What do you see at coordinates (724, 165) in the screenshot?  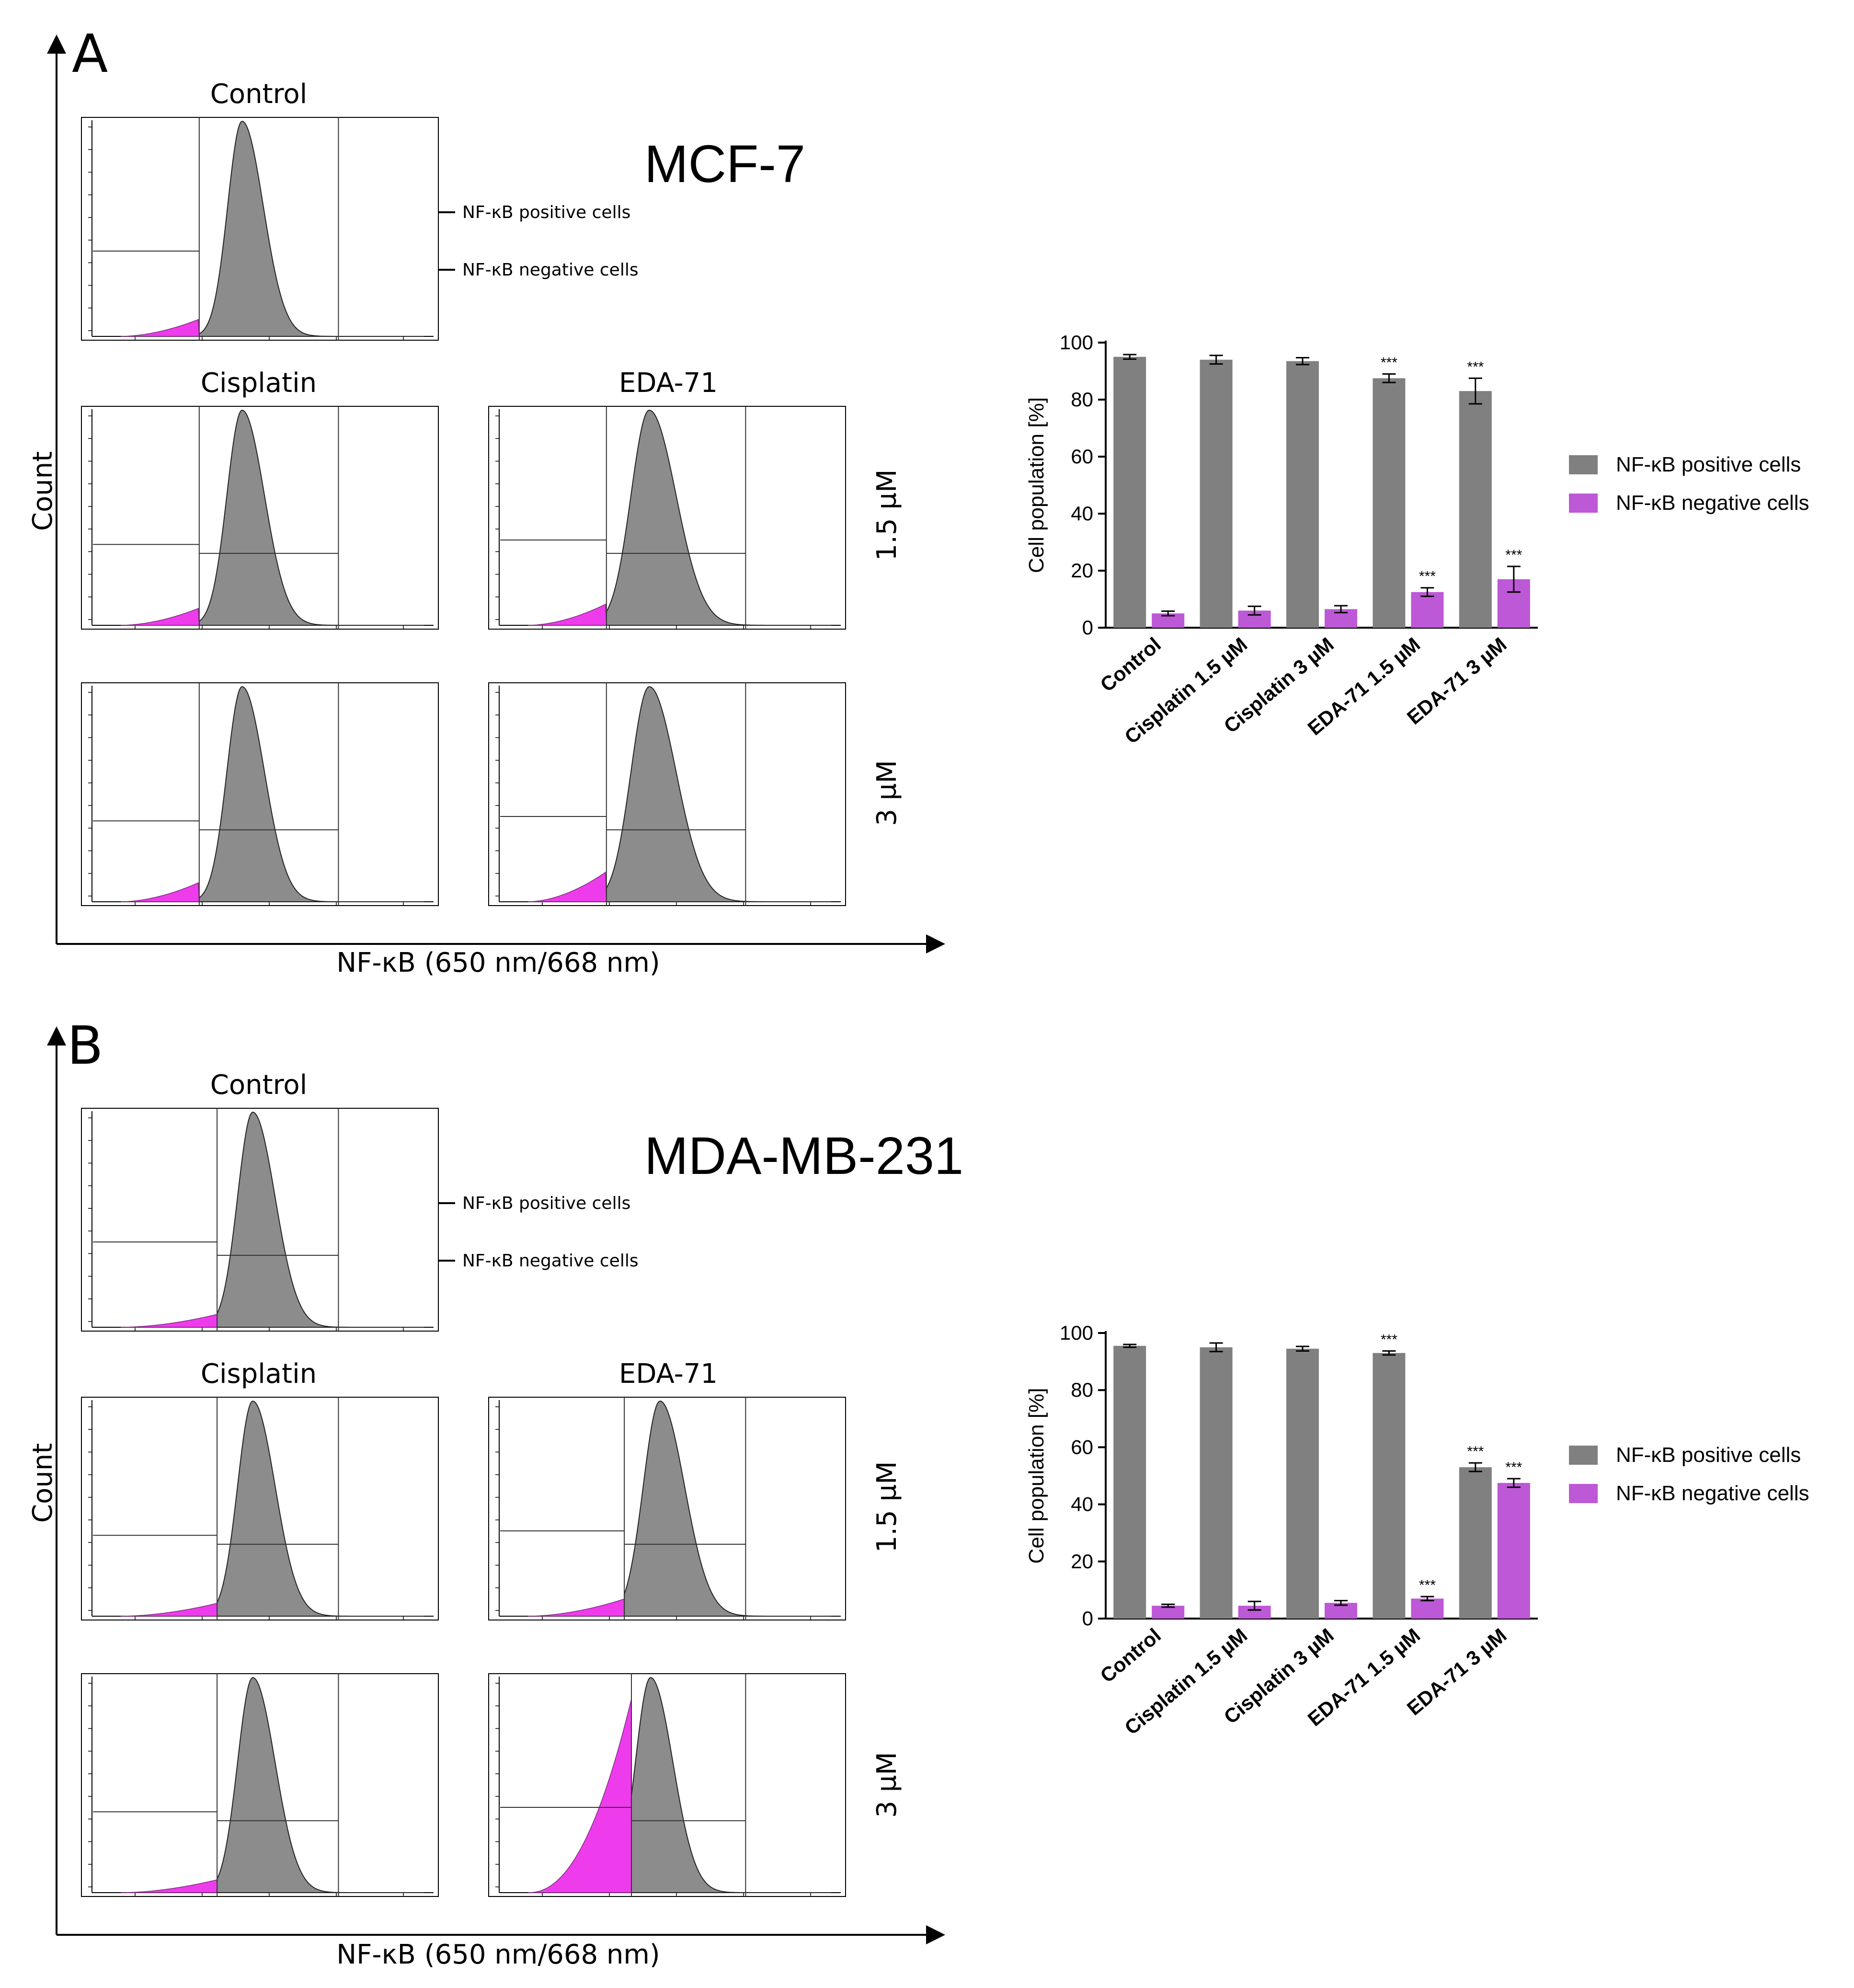 I see `cell-line-title: MCF-7` at bounding box center [724, 165].